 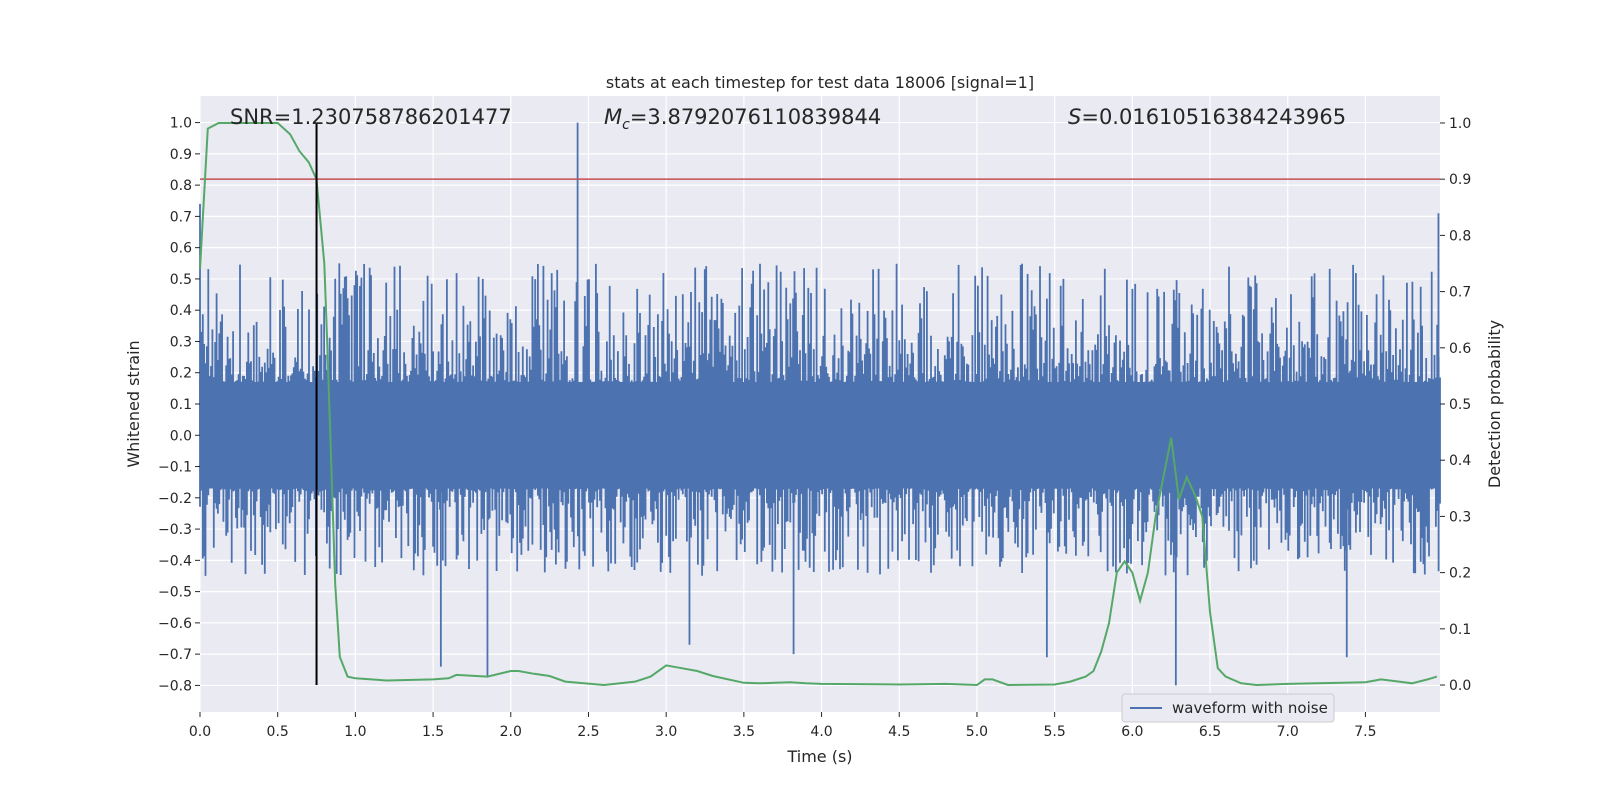 I want to click on chirp-mass-subscript: c, so click(x=626, y=125).